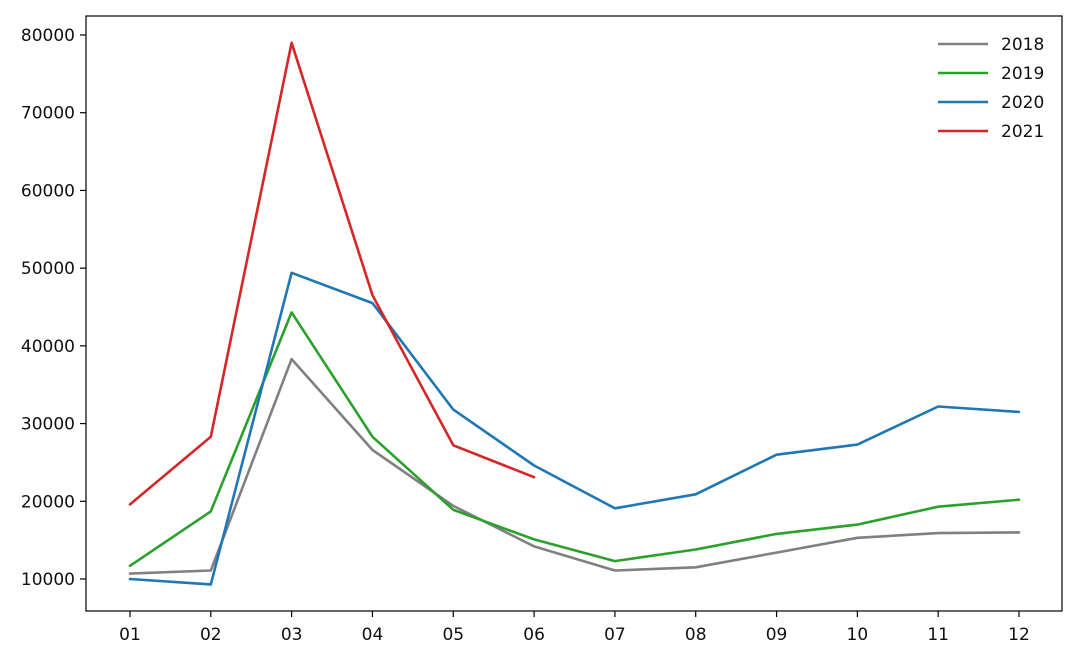 This screenshot has width=1080, height=660. What do you see at coordinates (48, 347) in the screenshot?
I see `y-tick-label-40000: 40000` at bounding box center [48, 347].